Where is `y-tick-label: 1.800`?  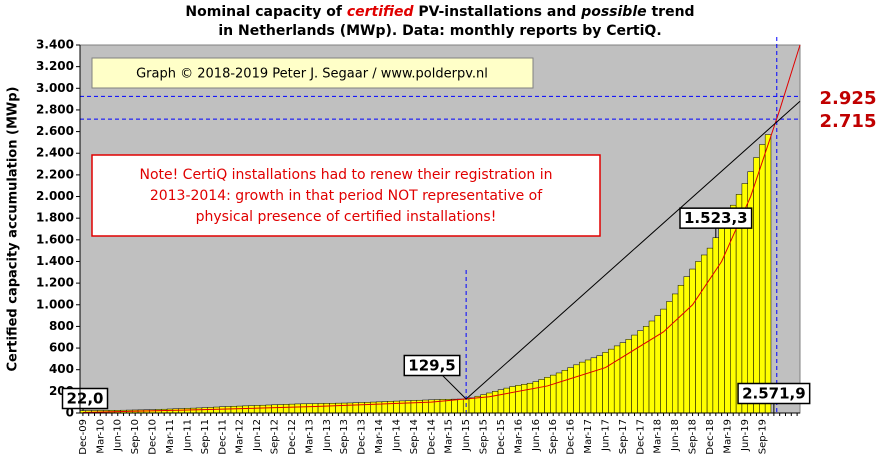
y-tick-label: 1.800 is located at coordinates (55, 218).